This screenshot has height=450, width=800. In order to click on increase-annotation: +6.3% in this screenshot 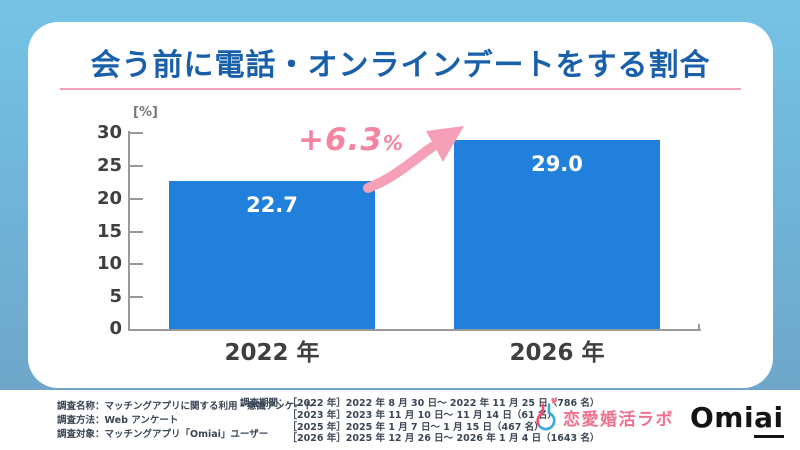, I will do `click(351, 140)`.